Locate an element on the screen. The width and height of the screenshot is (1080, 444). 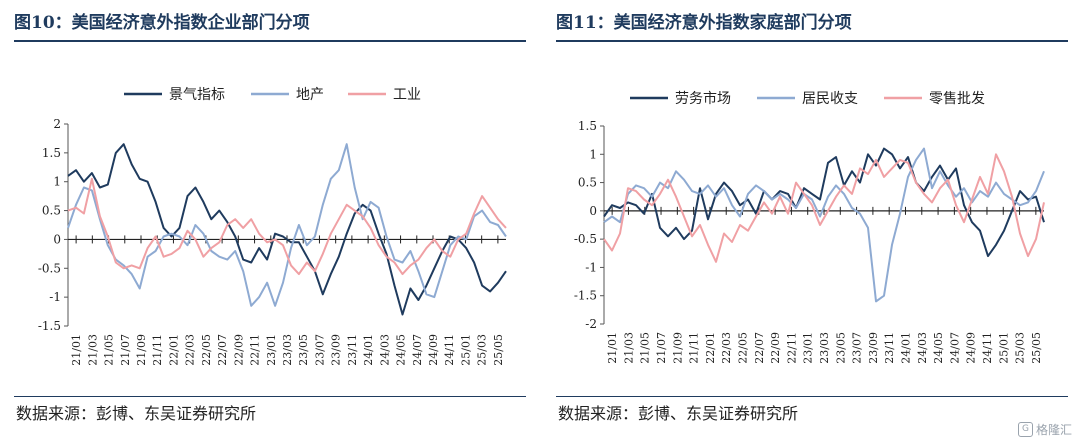
legend: 劳务市场 居民收支 零售批发 is located at coordinates (807, 98).